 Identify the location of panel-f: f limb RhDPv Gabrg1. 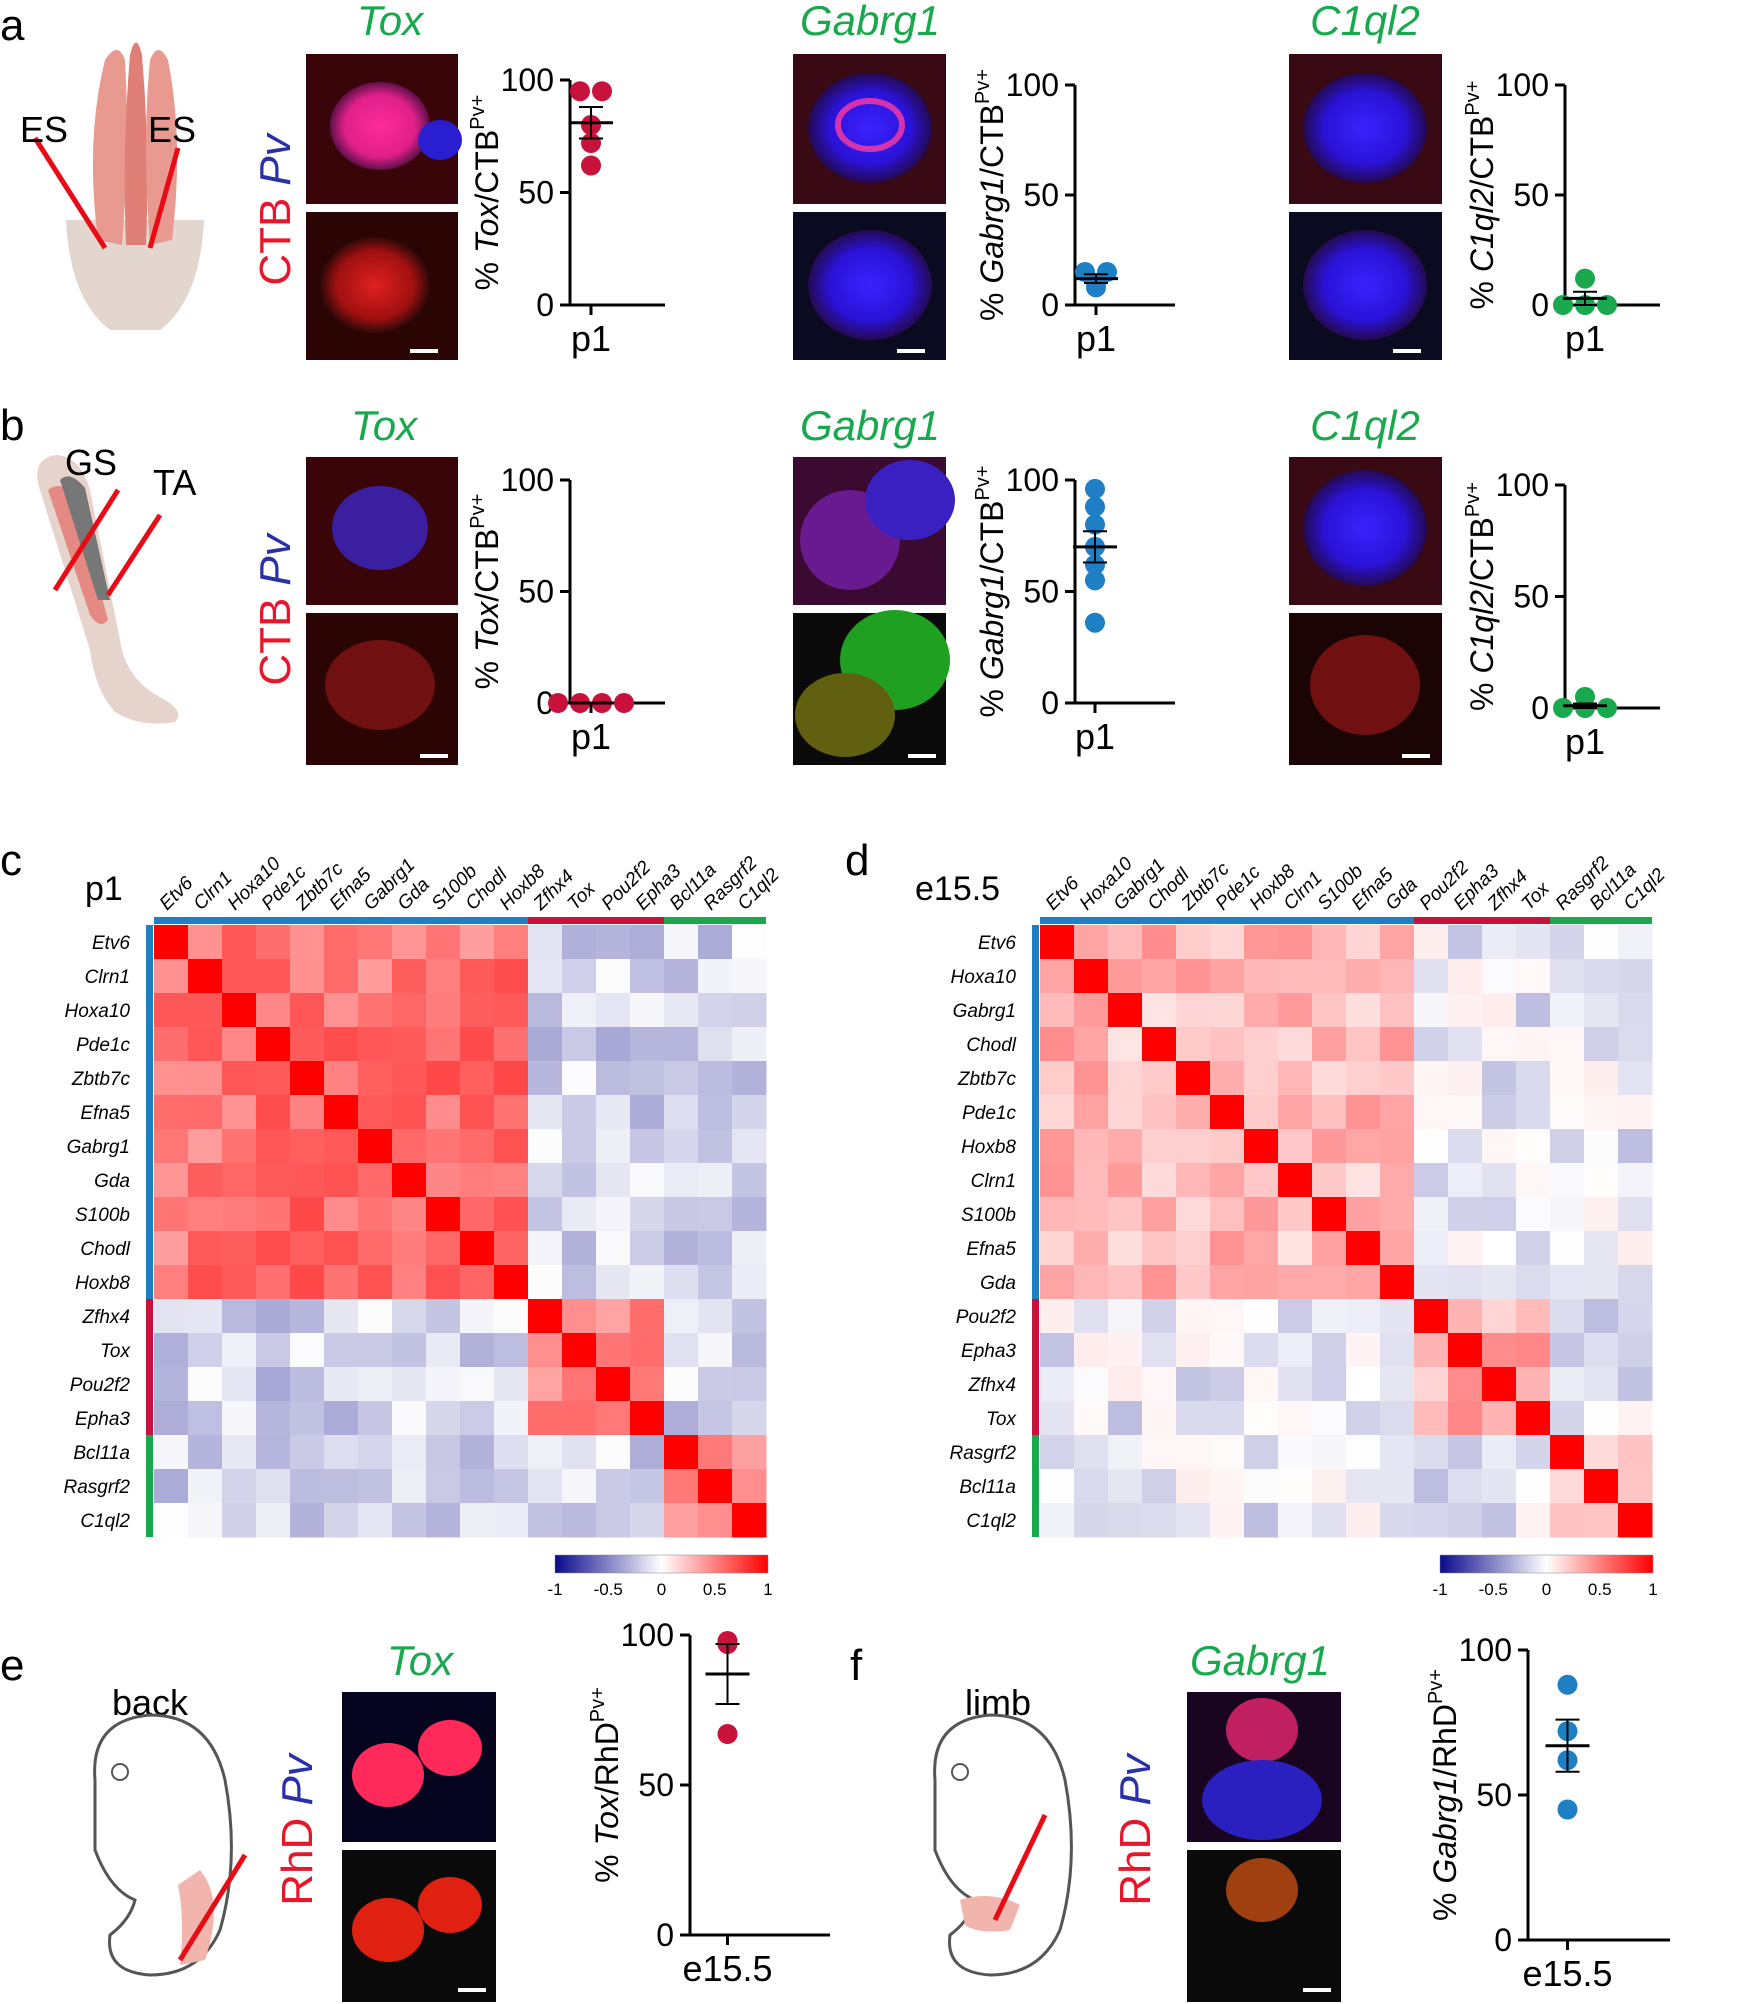
(1095, 1819).